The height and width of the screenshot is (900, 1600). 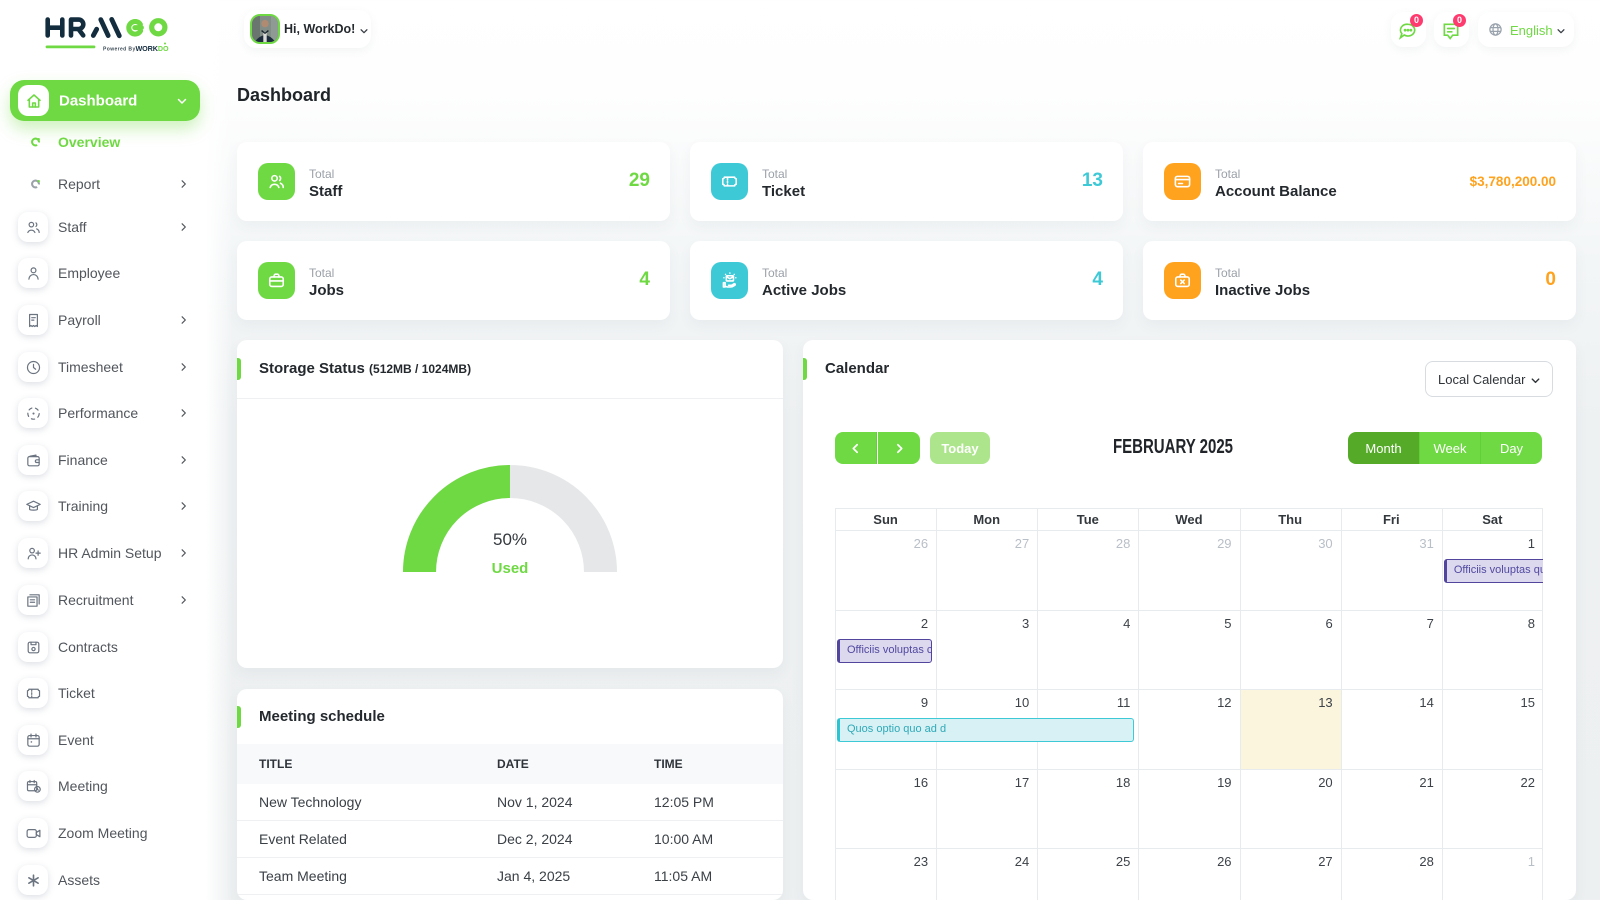 I want to click on svg-text: Powered By, so click(x=119, y=50).